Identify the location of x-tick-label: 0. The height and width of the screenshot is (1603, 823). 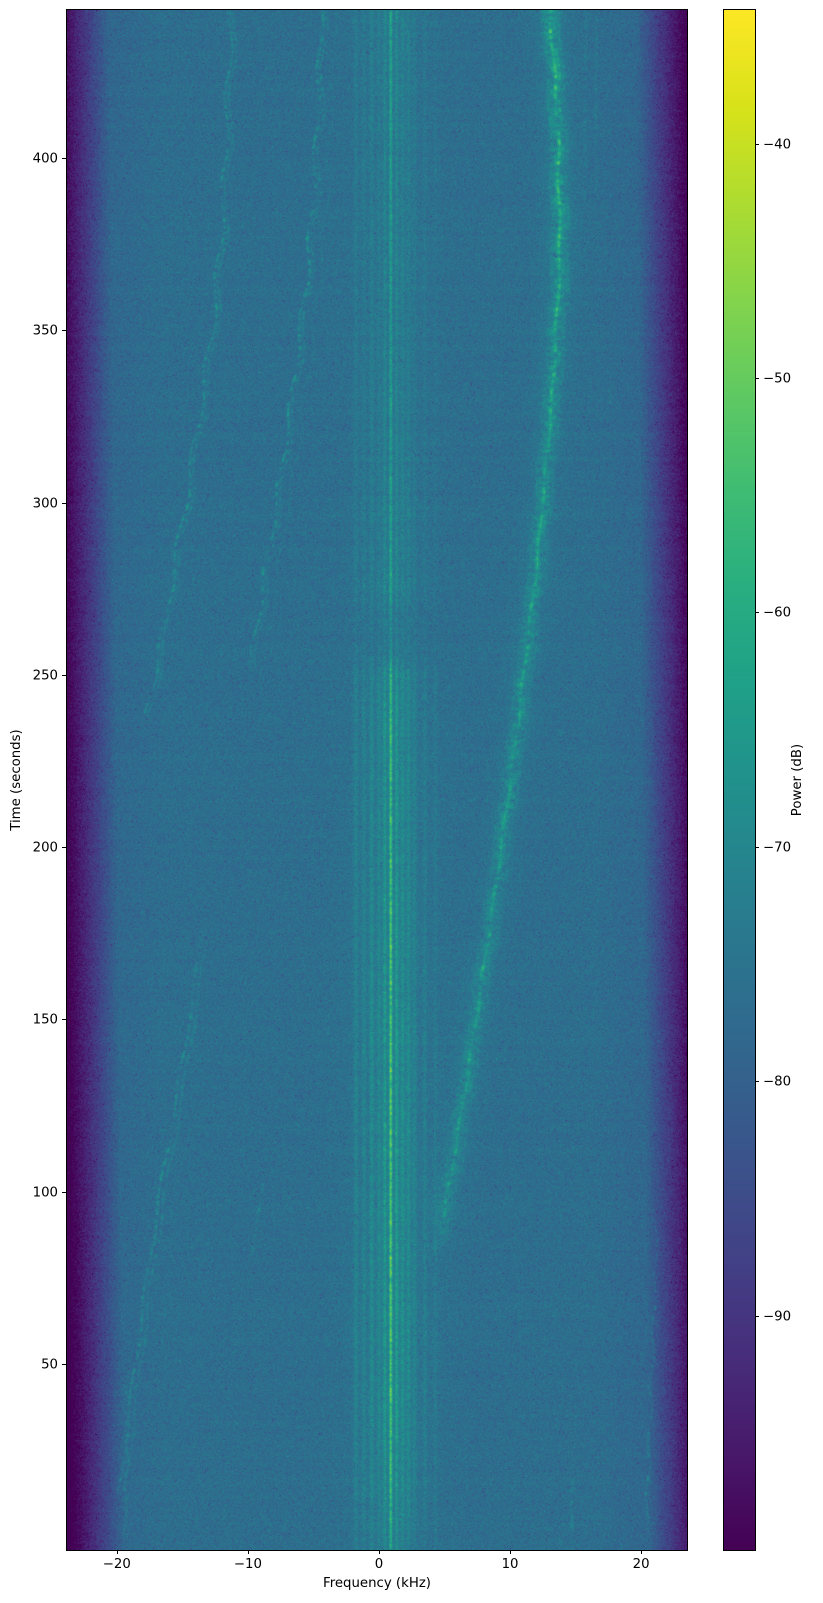
(379, 1564).